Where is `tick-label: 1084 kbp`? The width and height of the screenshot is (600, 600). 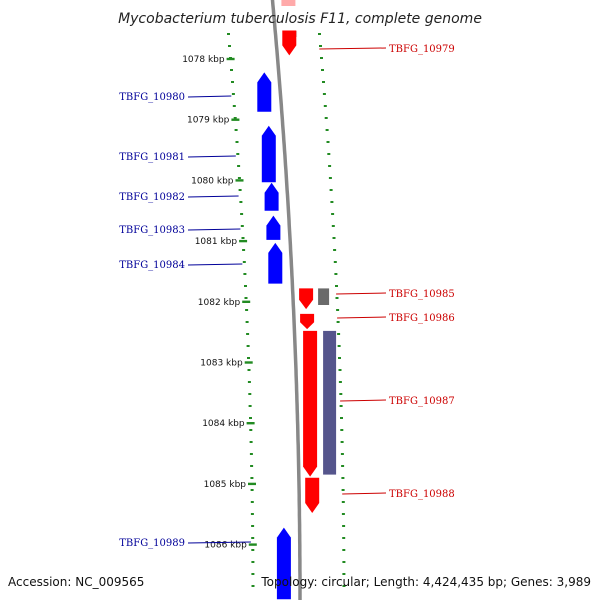 tick-label: 1084 kbp is located at coordinates (223, 424).